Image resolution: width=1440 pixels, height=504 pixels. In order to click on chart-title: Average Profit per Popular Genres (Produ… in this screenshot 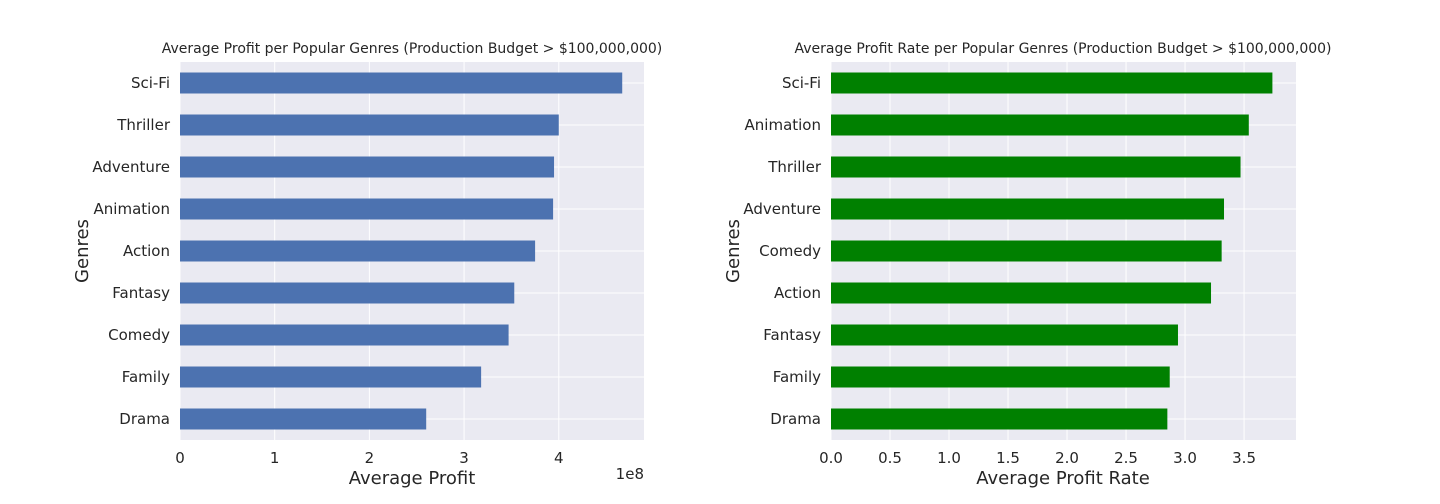, I will do `click(412, 49)`.